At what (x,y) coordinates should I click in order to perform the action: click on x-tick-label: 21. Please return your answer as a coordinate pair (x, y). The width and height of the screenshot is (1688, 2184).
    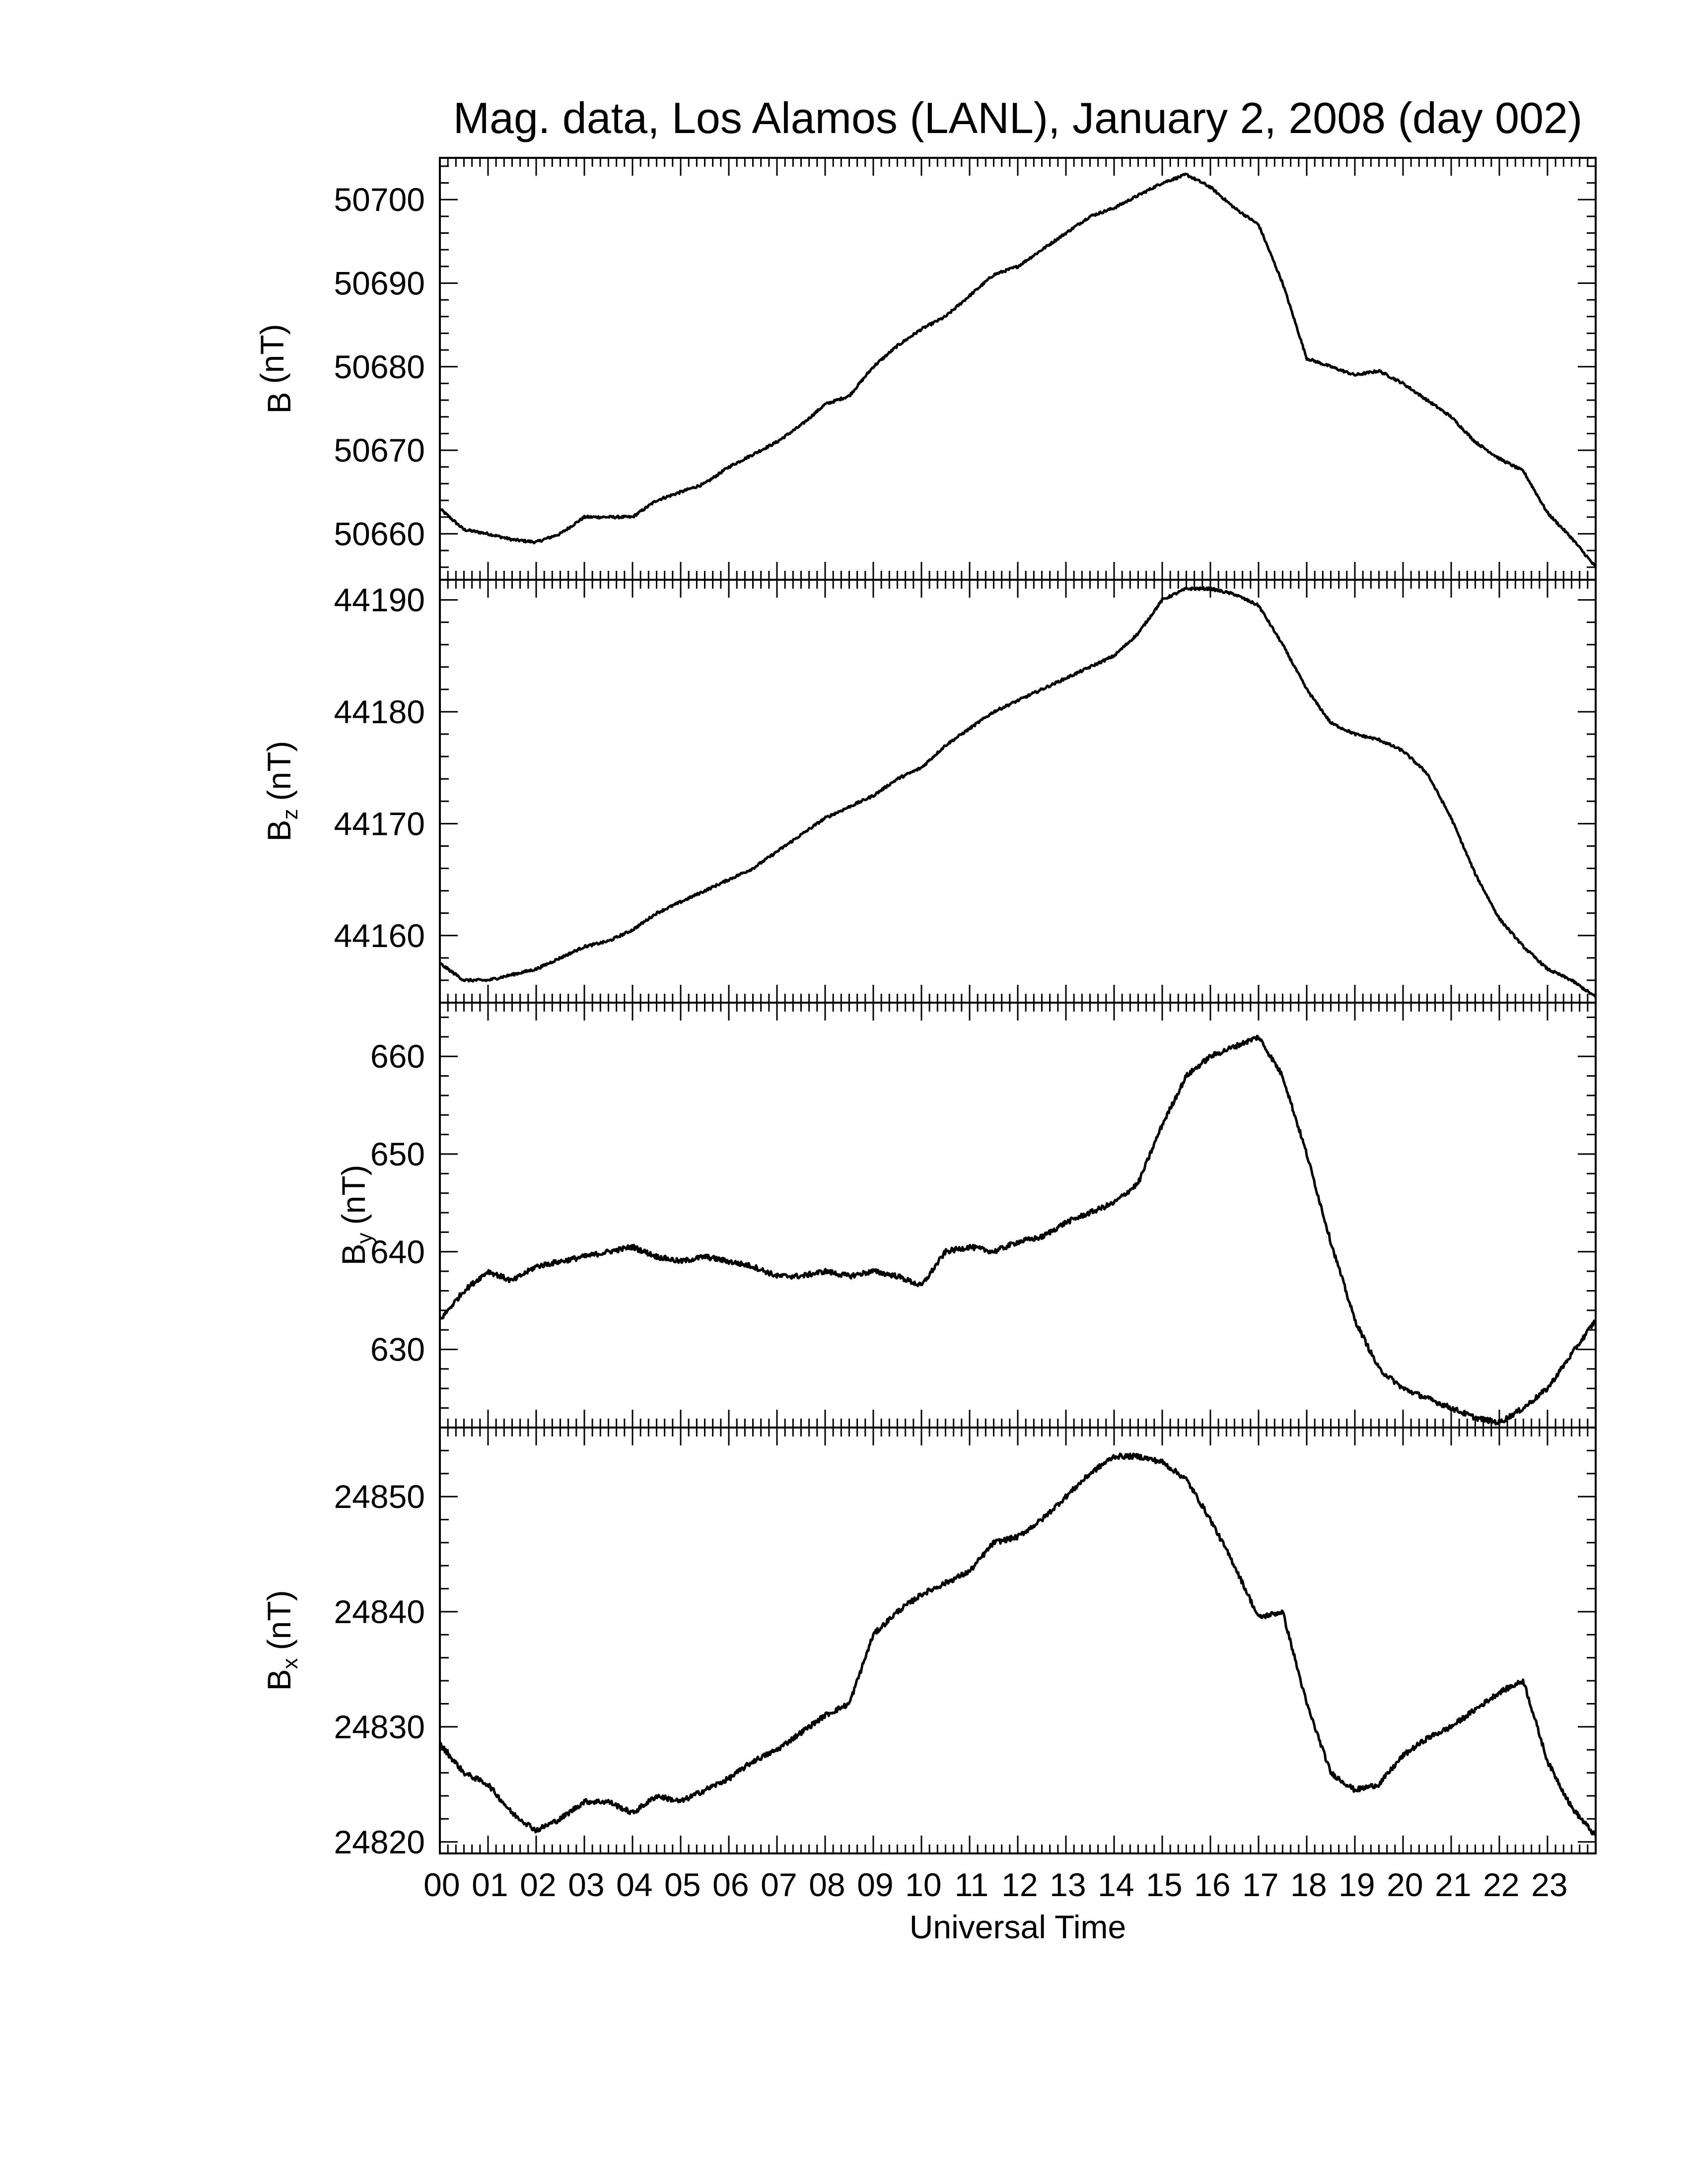
    Looking at the image, I should click on (1453, 1884).